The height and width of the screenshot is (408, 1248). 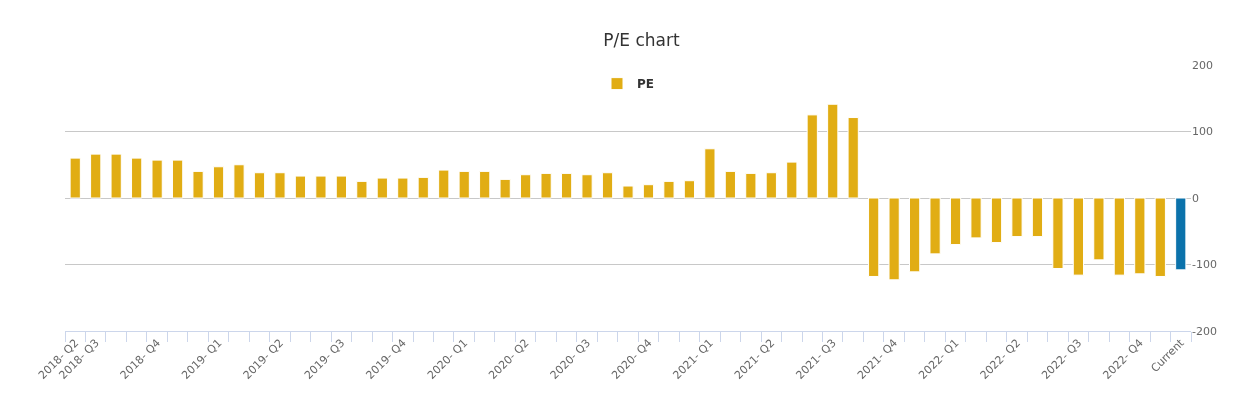 What do you see at coordinates (1204, 331) in the screenshot?
I see `y-tick-label: -200` at bounding box center [1204, 331].